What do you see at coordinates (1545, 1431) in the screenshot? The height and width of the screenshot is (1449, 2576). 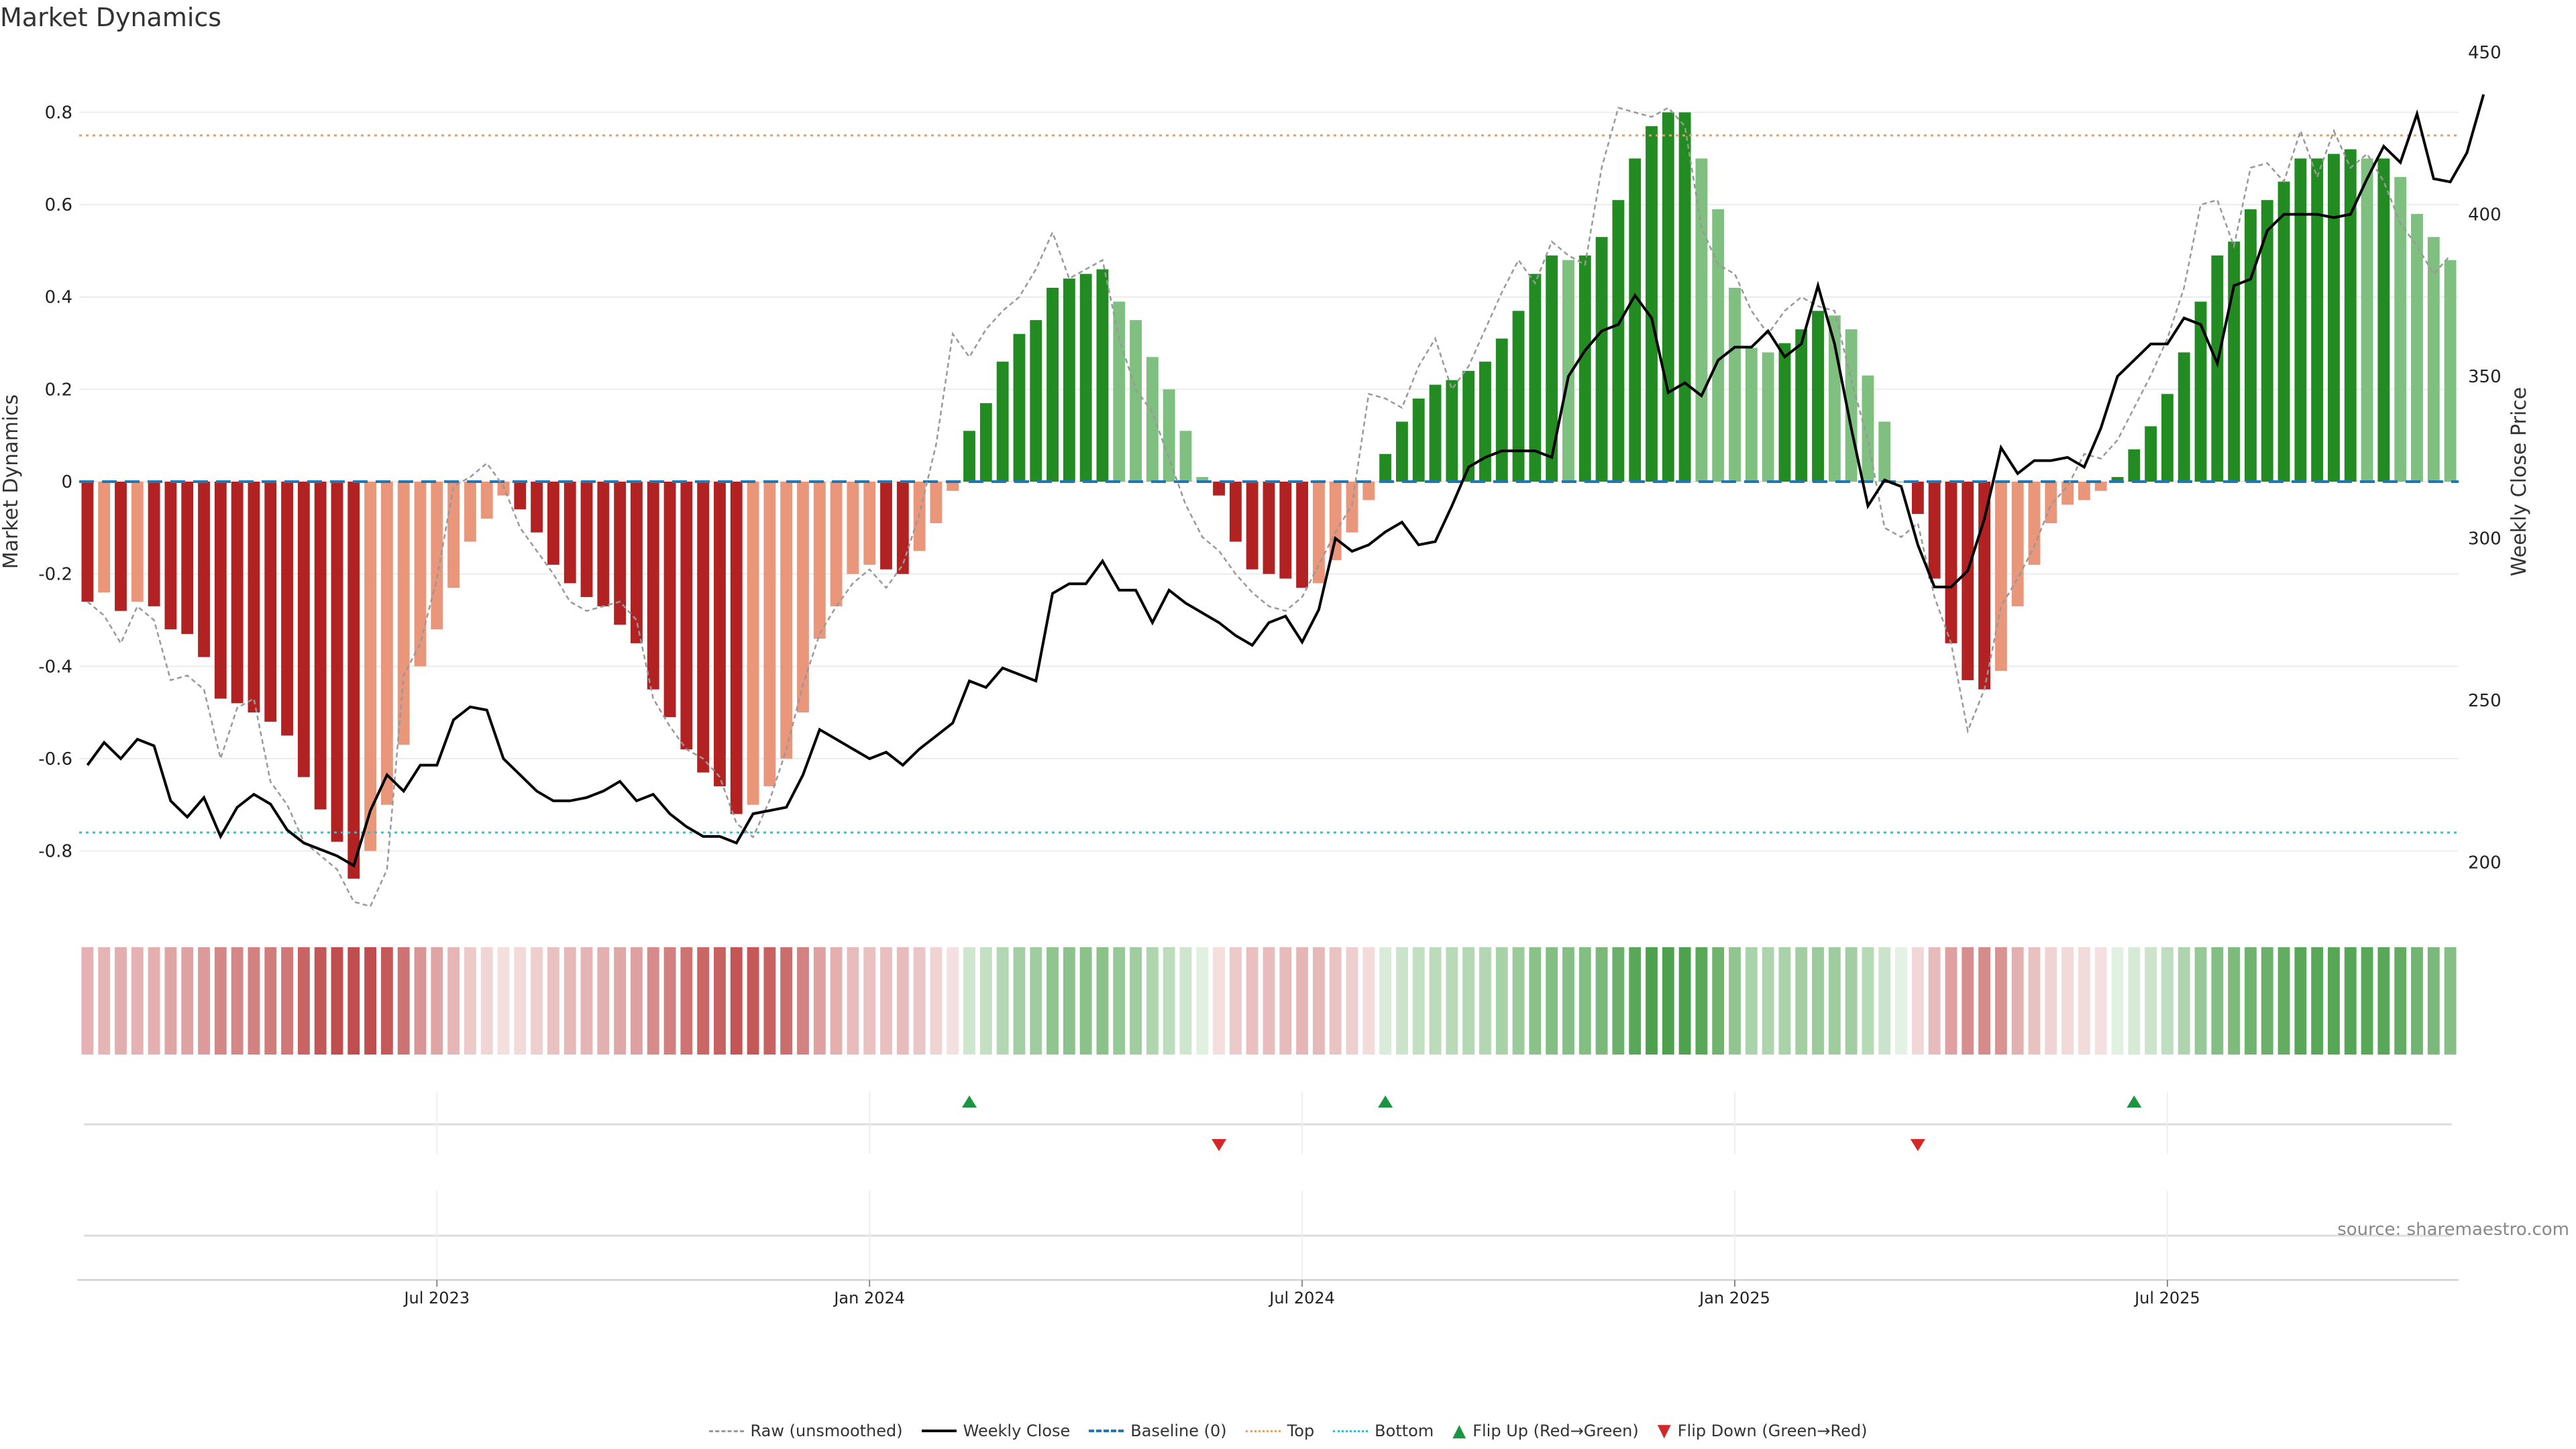 I see `legend-flip-up: ▲ Flip Up (Red→Green)` at bounding box center [1545, 1431].